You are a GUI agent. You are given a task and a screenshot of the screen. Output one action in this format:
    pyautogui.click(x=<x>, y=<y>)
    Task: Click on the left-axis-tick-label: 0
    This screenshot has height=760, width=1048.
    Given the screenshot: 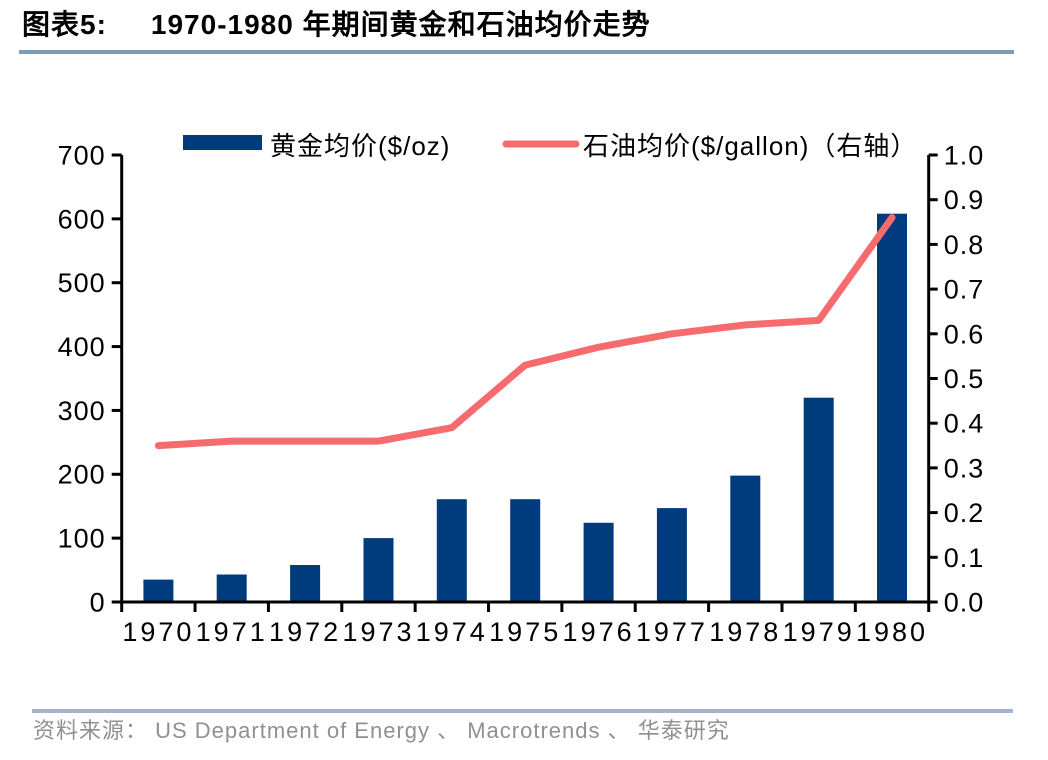 What is the action you would take?
    pyautogui.click(x=98, y=602)
    